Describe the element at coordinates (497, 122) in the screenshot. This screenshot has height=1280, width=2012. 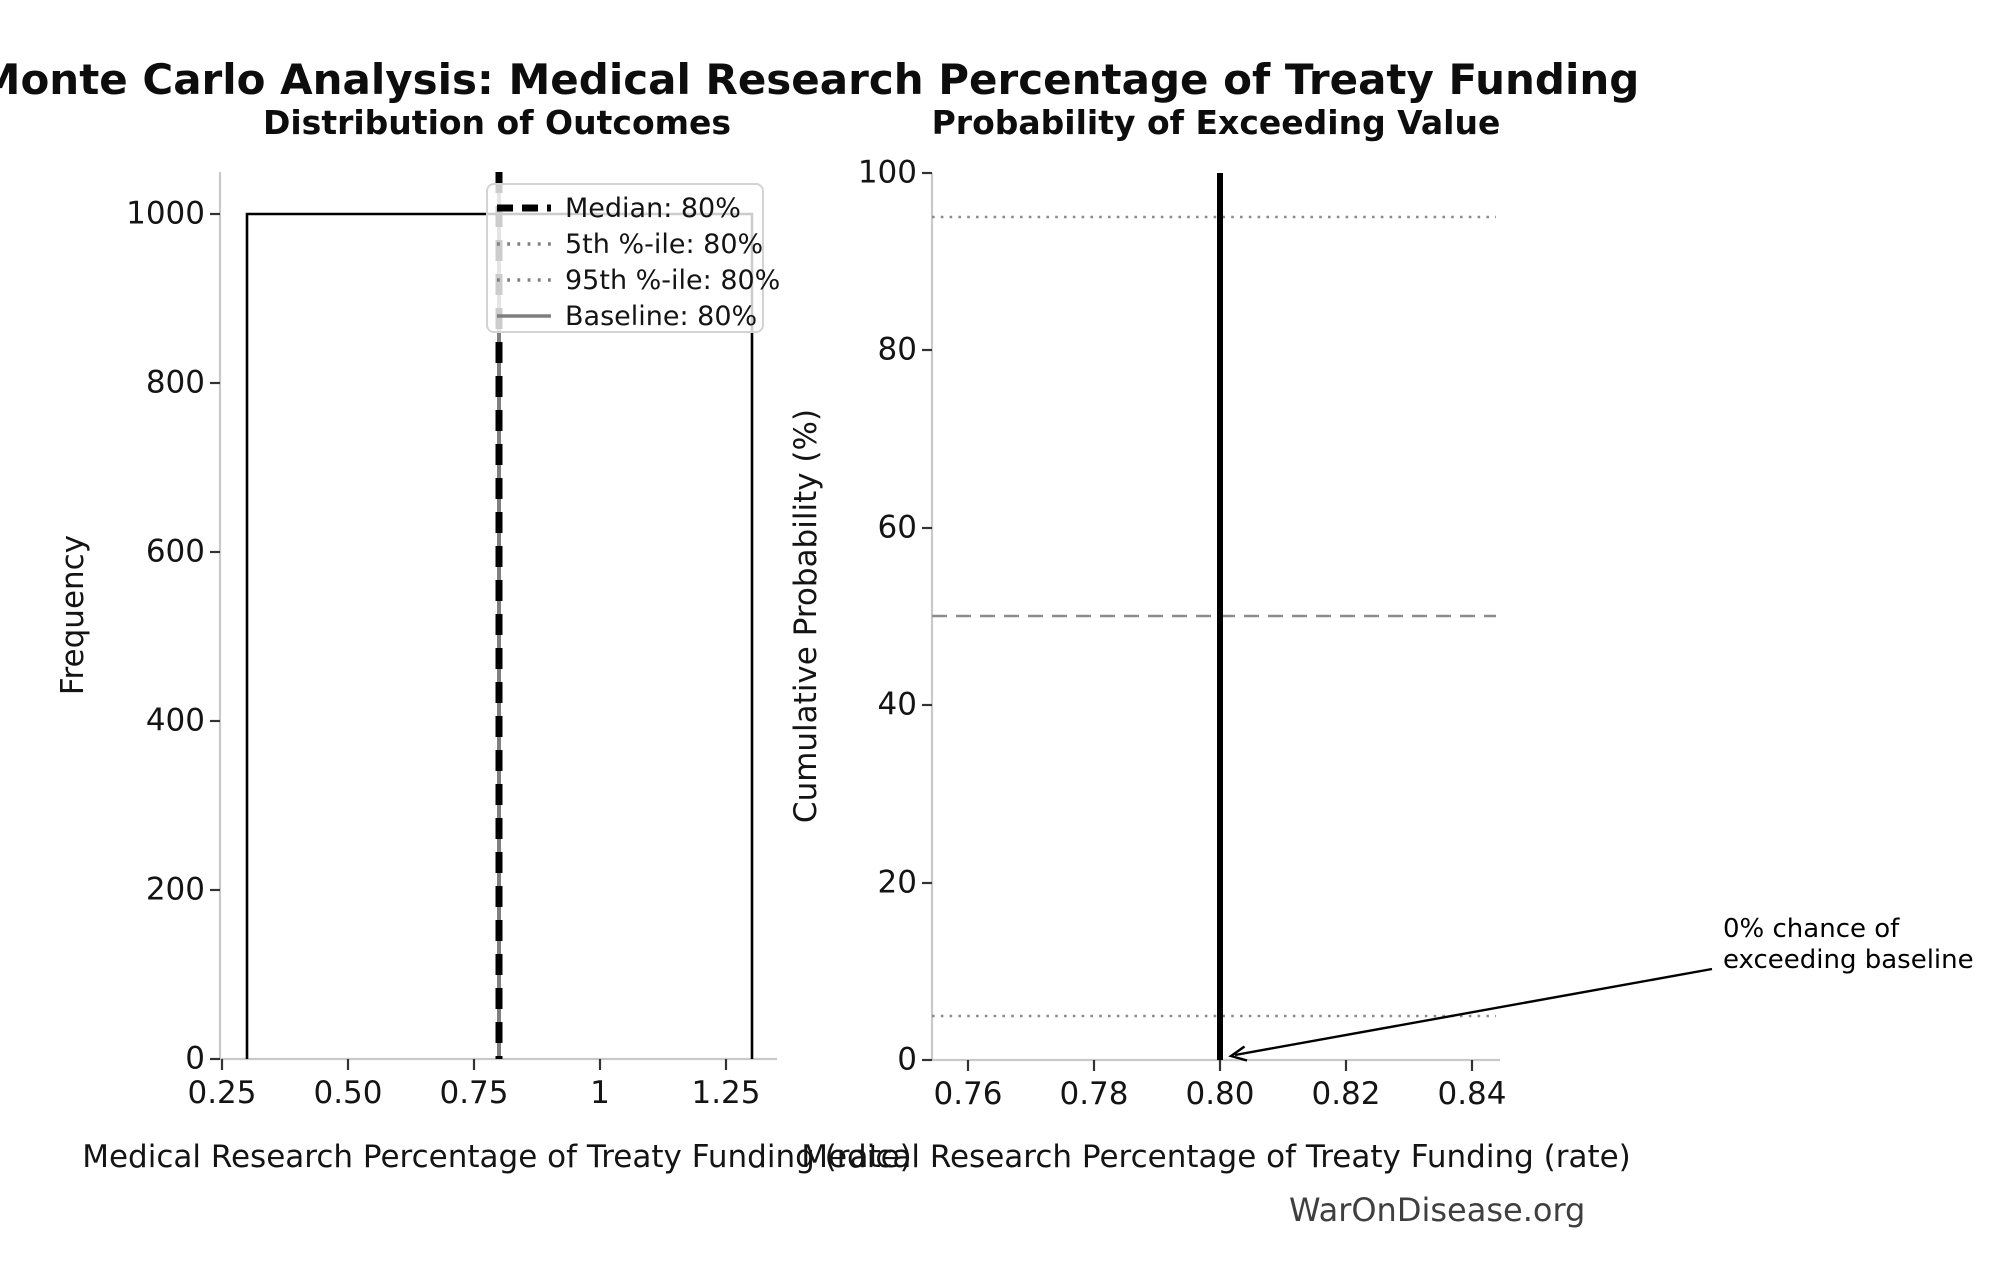
I see `left-plot-title: Distribution of Outcomes` at that location.